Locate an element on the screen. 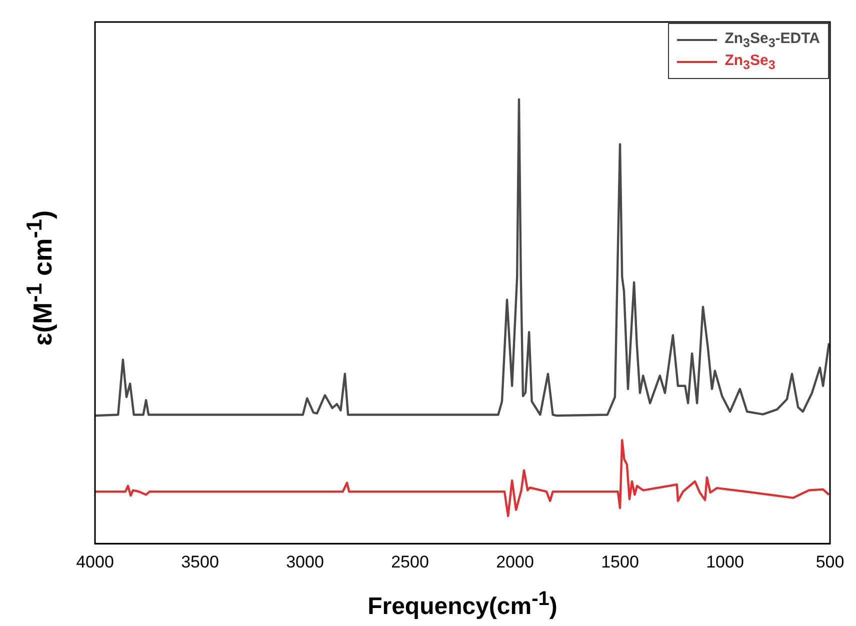  x-tick-label: 2000 is located at coordinates (515, 562).